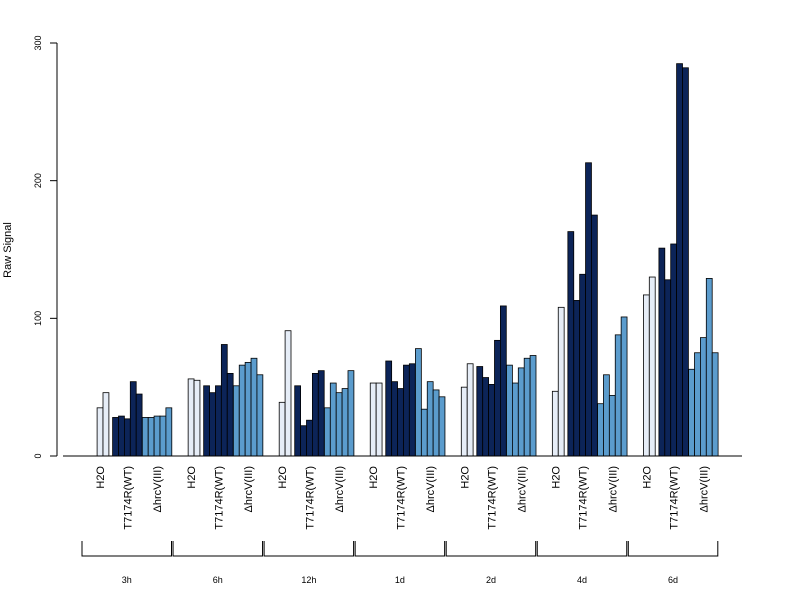 The height and width of the screenshot is (600, 800). I want to click on group-label: 6d, so click(673, 580).